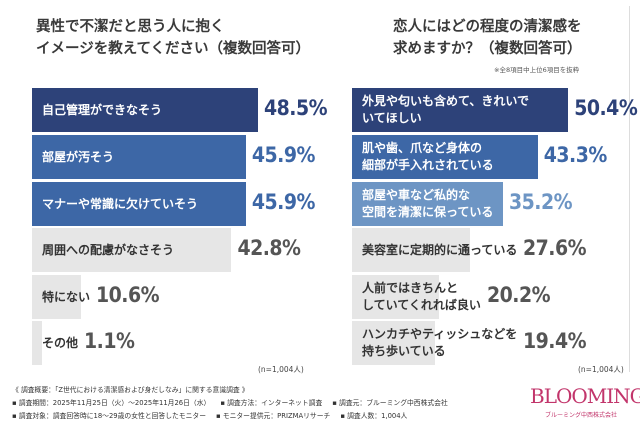 The width and height of the screenshot is (640, 426). What do you see at coordinates (109, 341) in the screenshot?
I see `bar-value-label: 1.1%` at bounding box center [109, 341].